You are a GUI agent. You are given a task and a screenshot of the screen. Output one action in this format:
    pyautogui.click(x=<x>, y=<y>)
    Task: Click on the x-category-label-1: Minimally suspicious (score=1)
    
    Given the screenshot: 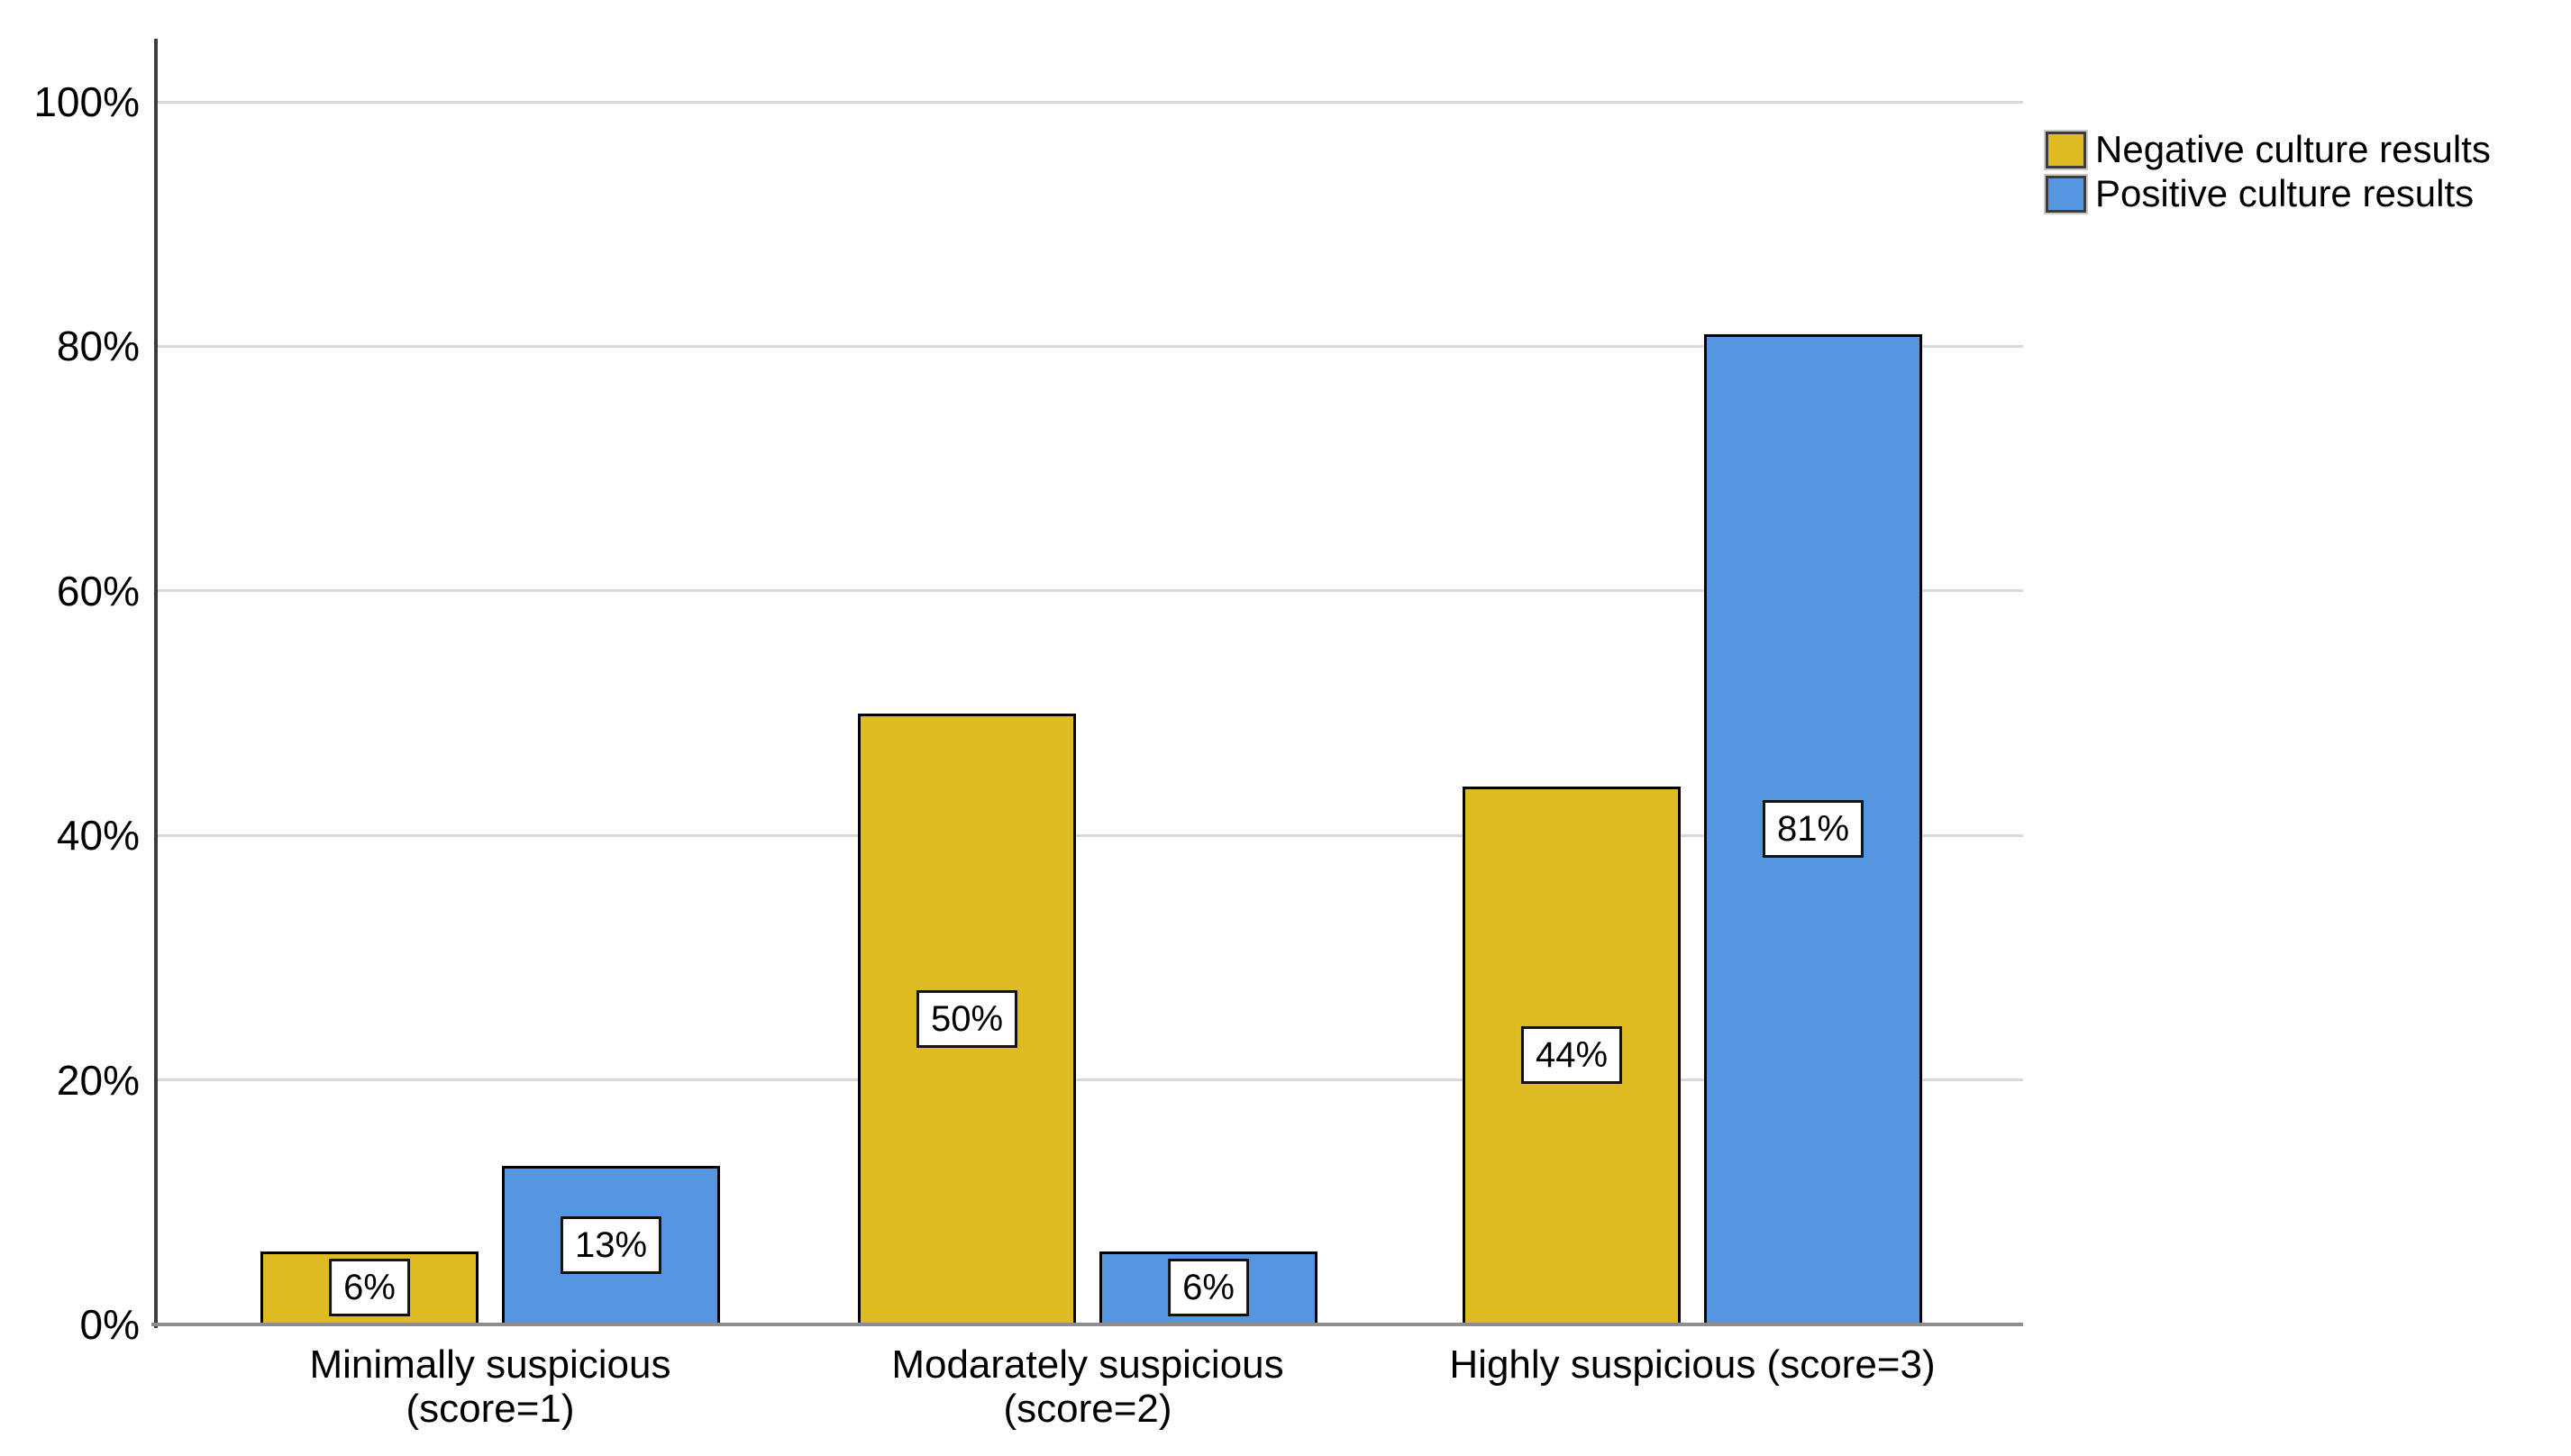 What is the action you would take?
    pyautogui.click(x=490, y=1387)
    